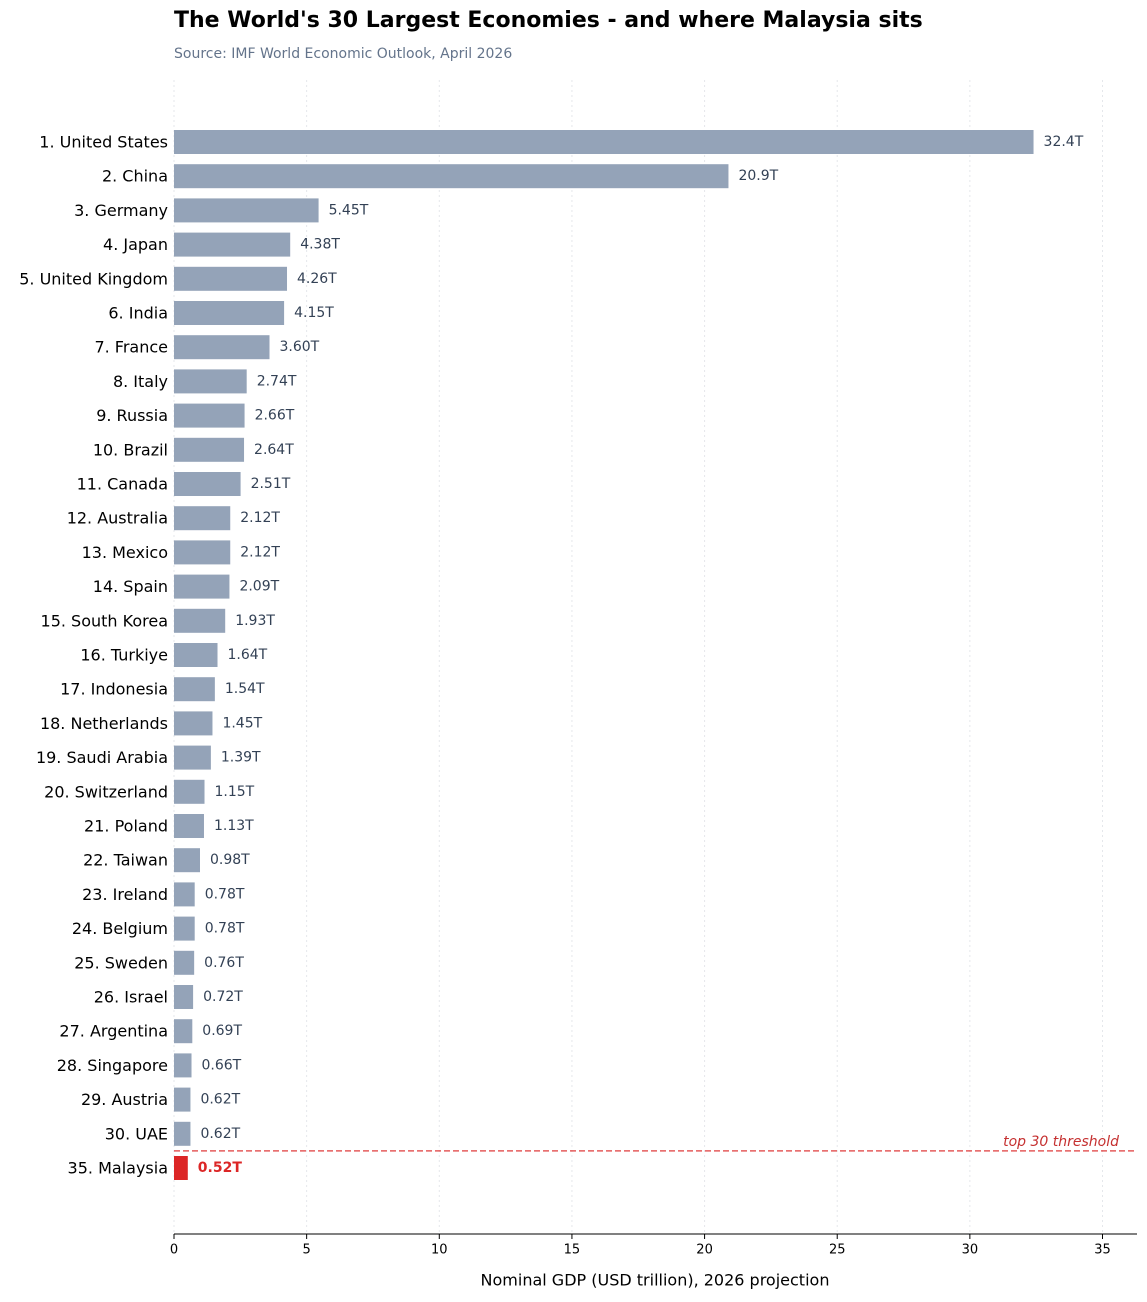 The width and height of the screenshot is (1147, 1302). What do you see at coordinates (104, 723) in the screenshot?
I see `y-tick-label: 18. Netherlands` at bounding box center [104, 723].